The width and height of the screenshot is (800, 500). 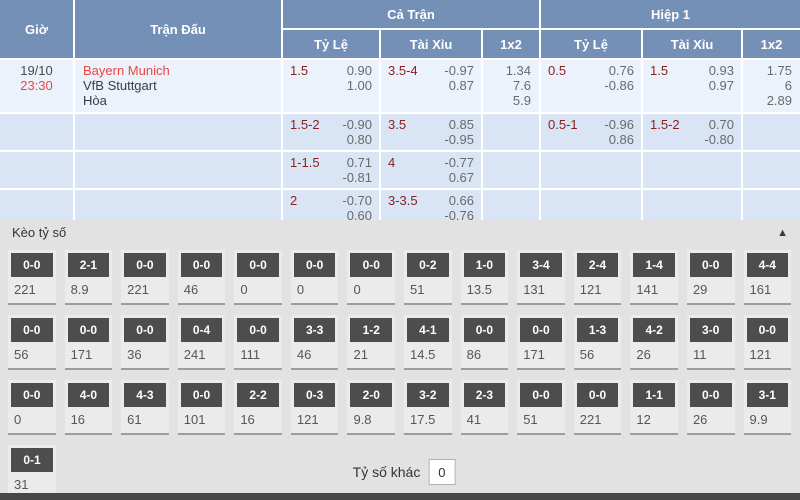 What do you see at coordinates (459, 139) in the screenshot?
I see `odds-price: -0.95` at bounding box center [459, 139].